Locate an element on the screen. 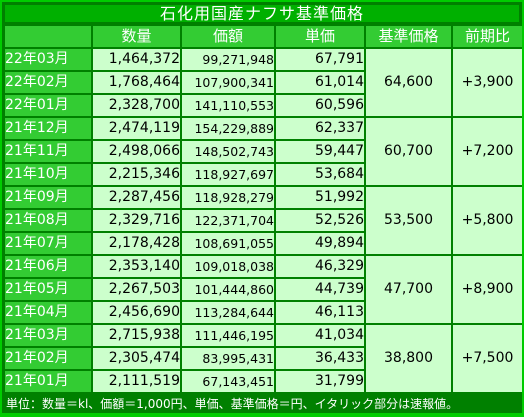  month-cell: 21年05月 is located at coordinates (48, 289).